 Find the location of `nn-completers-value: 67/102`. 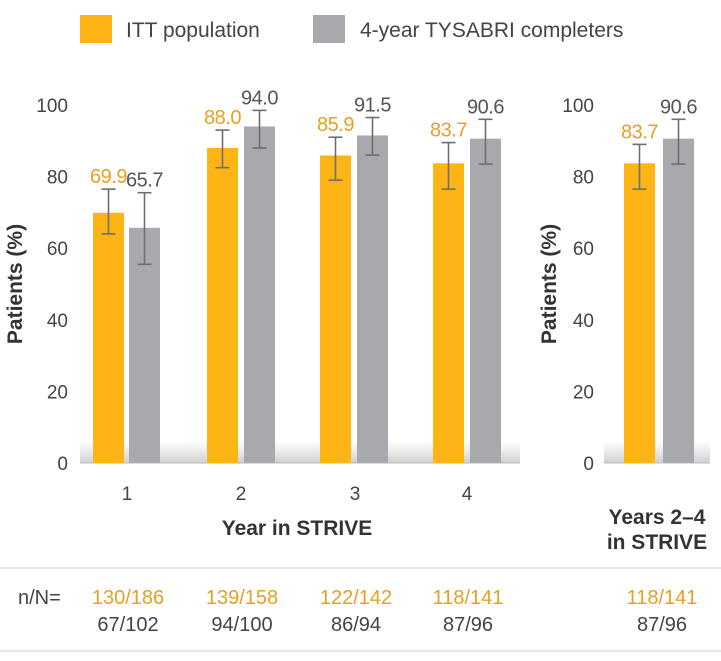

nn-completers-value: 67/102 is located at coordinates (127, 625).